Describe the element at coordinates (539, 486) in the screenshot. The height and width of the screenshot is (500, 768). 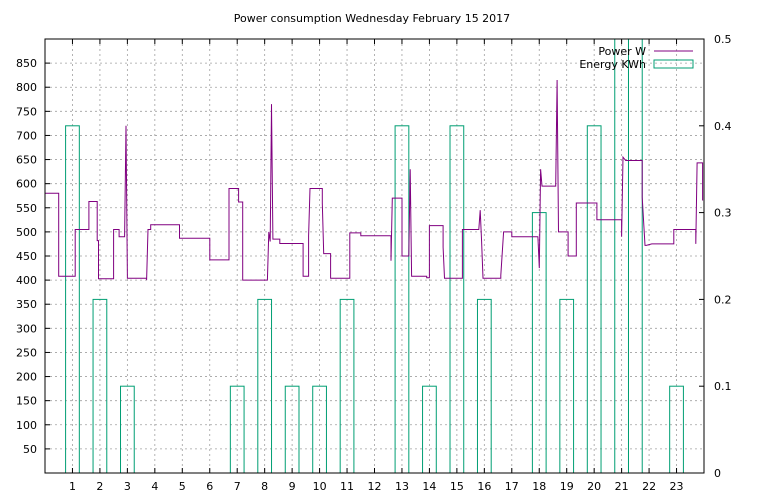
I see `x-tick-label: 18` at that location.